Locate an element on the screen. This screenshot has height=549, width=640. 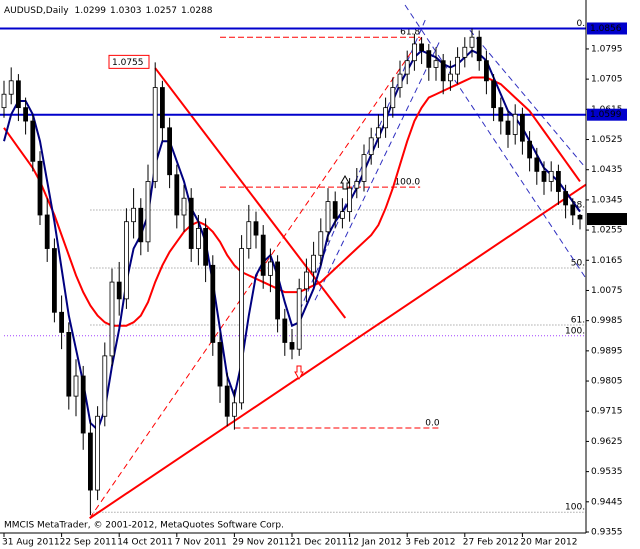
callout-label: 1.0755 is located at coordinates (128, 63).